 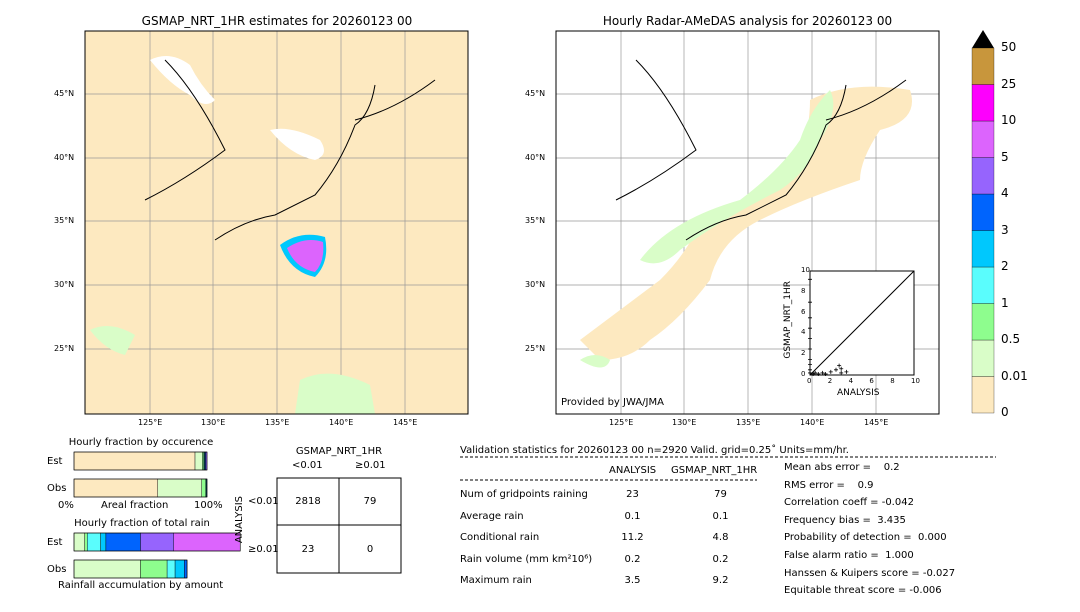 I want to click on rain-obs-label: Obs, so click(x=57, y=569).